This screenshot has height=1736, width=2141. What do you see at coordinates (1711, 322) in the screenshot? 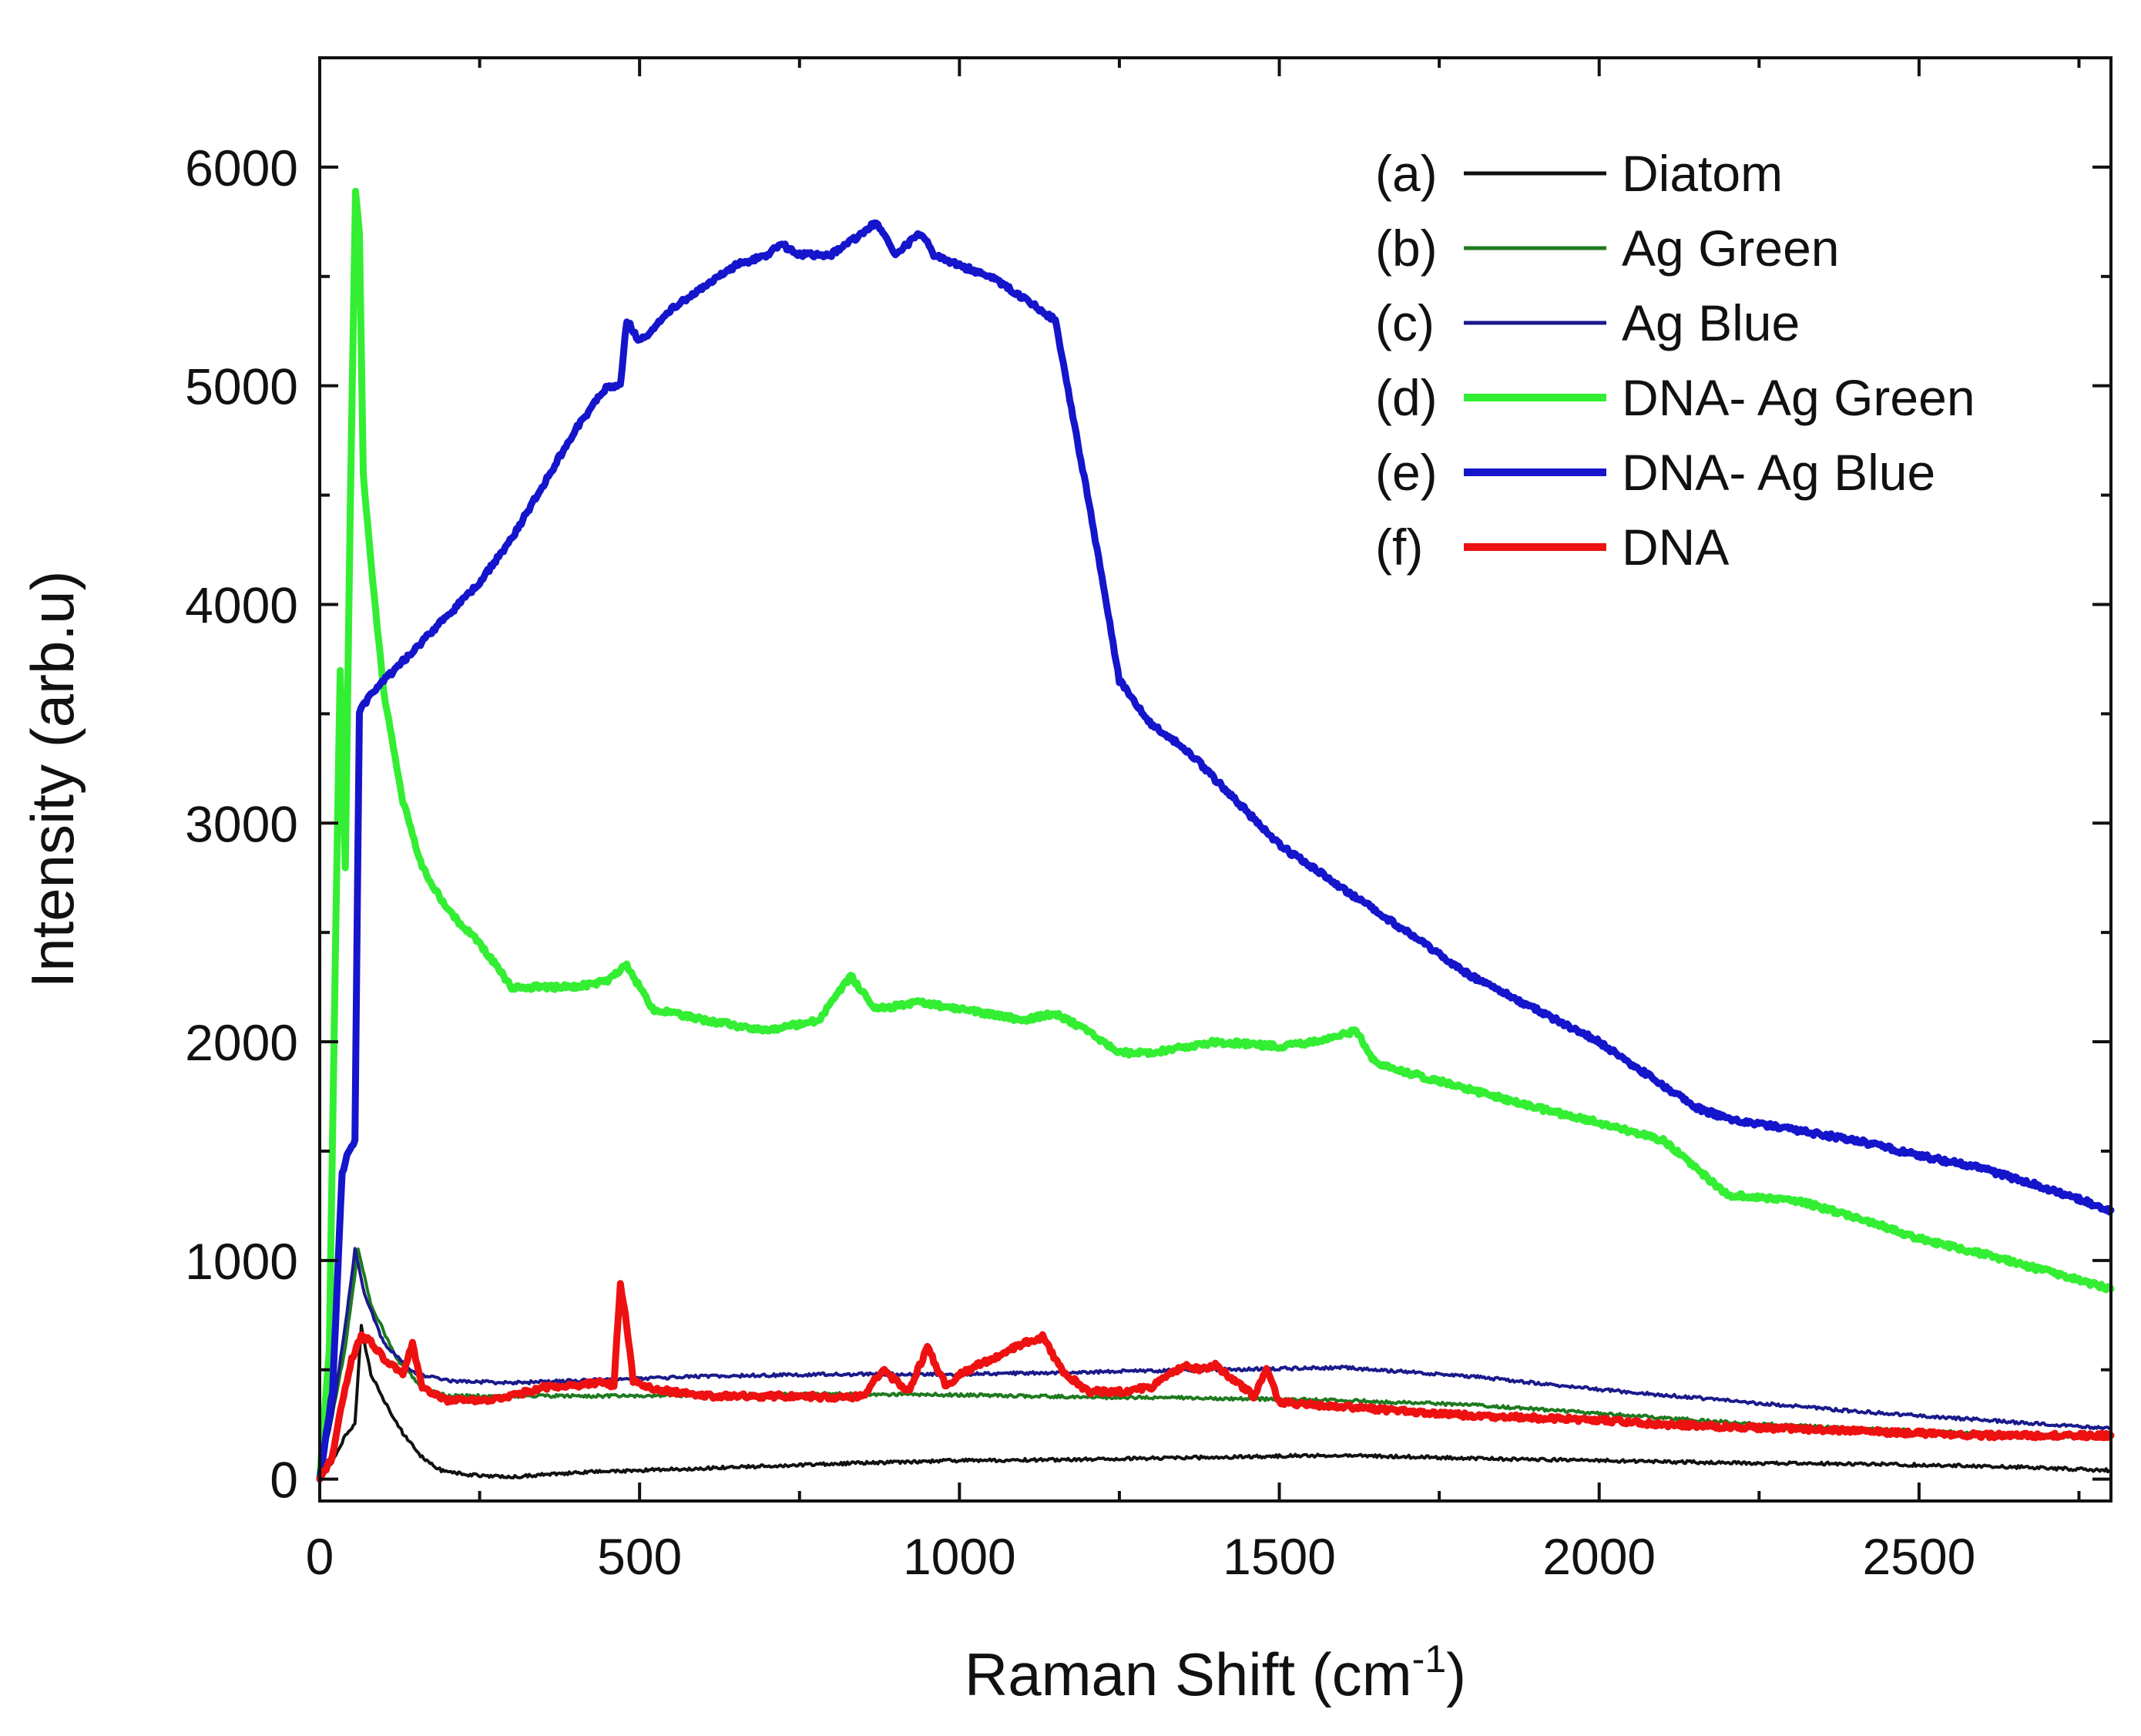
I see `legend-label: Ag Blue` at bounding box center [1711, 322].